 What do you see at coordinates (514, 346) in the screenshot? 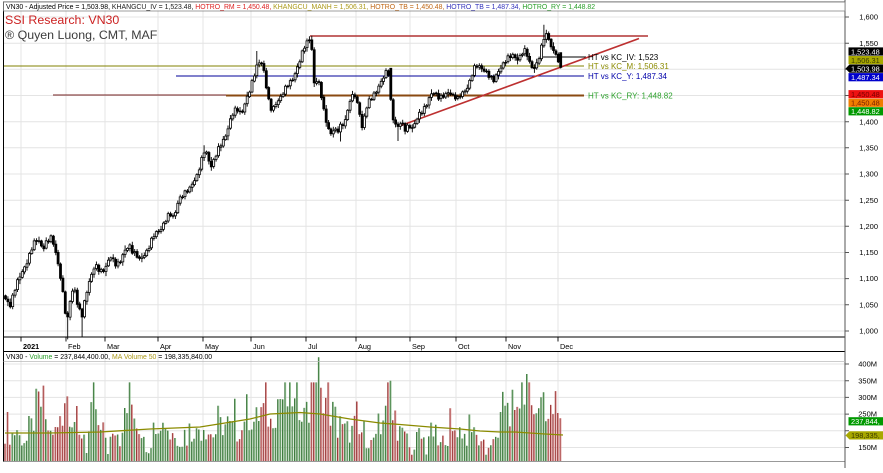
I see `svg-text: Nov` at bounding box center [514, 346].